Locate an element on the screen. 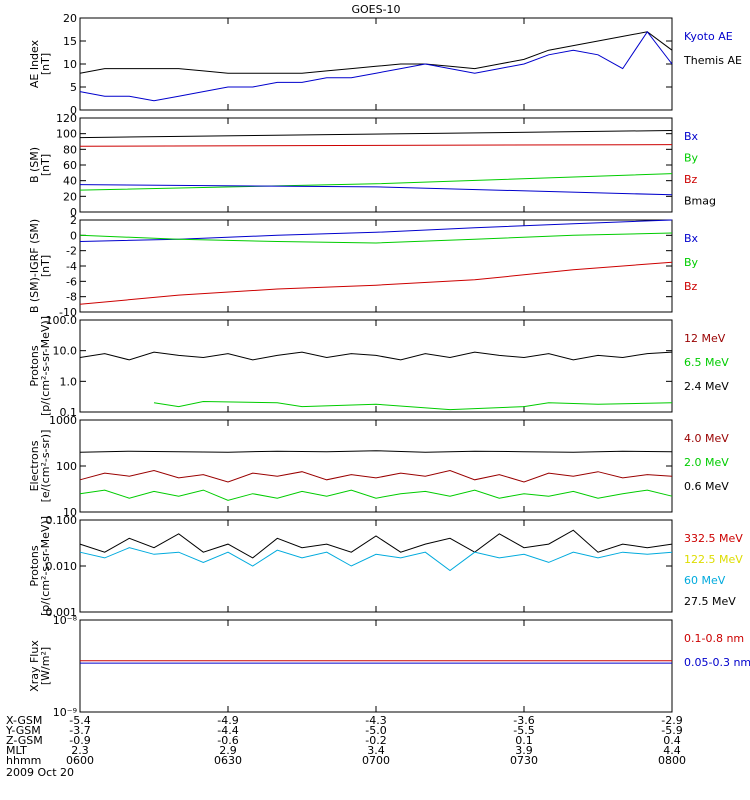 The width and height of the screenshot is (750, 800). y-tick-label: 60 is located at coordinates (70, 165).